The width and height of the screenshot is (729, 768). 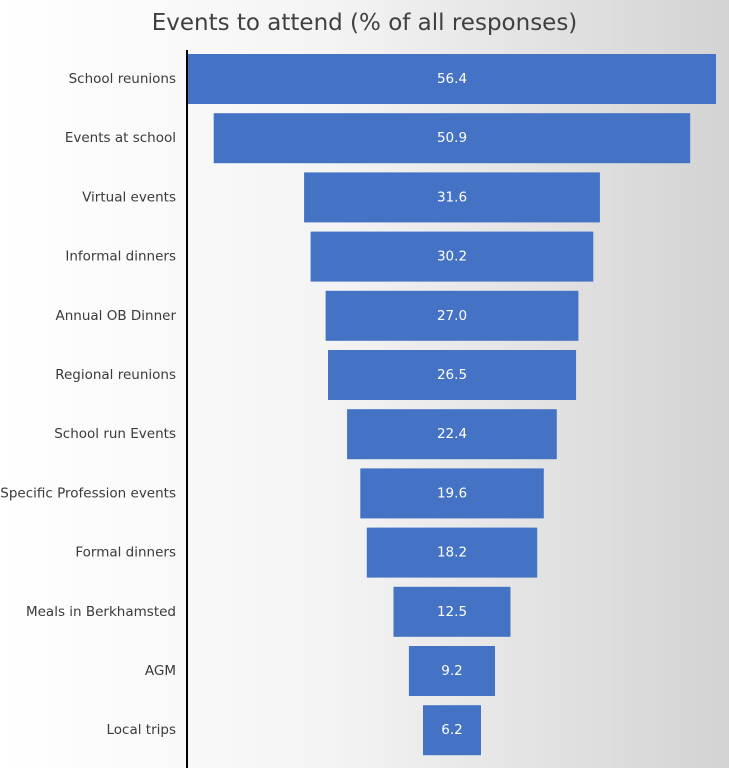 I want to click on bar-value-label: 26.5, so click(x=452, y=375).